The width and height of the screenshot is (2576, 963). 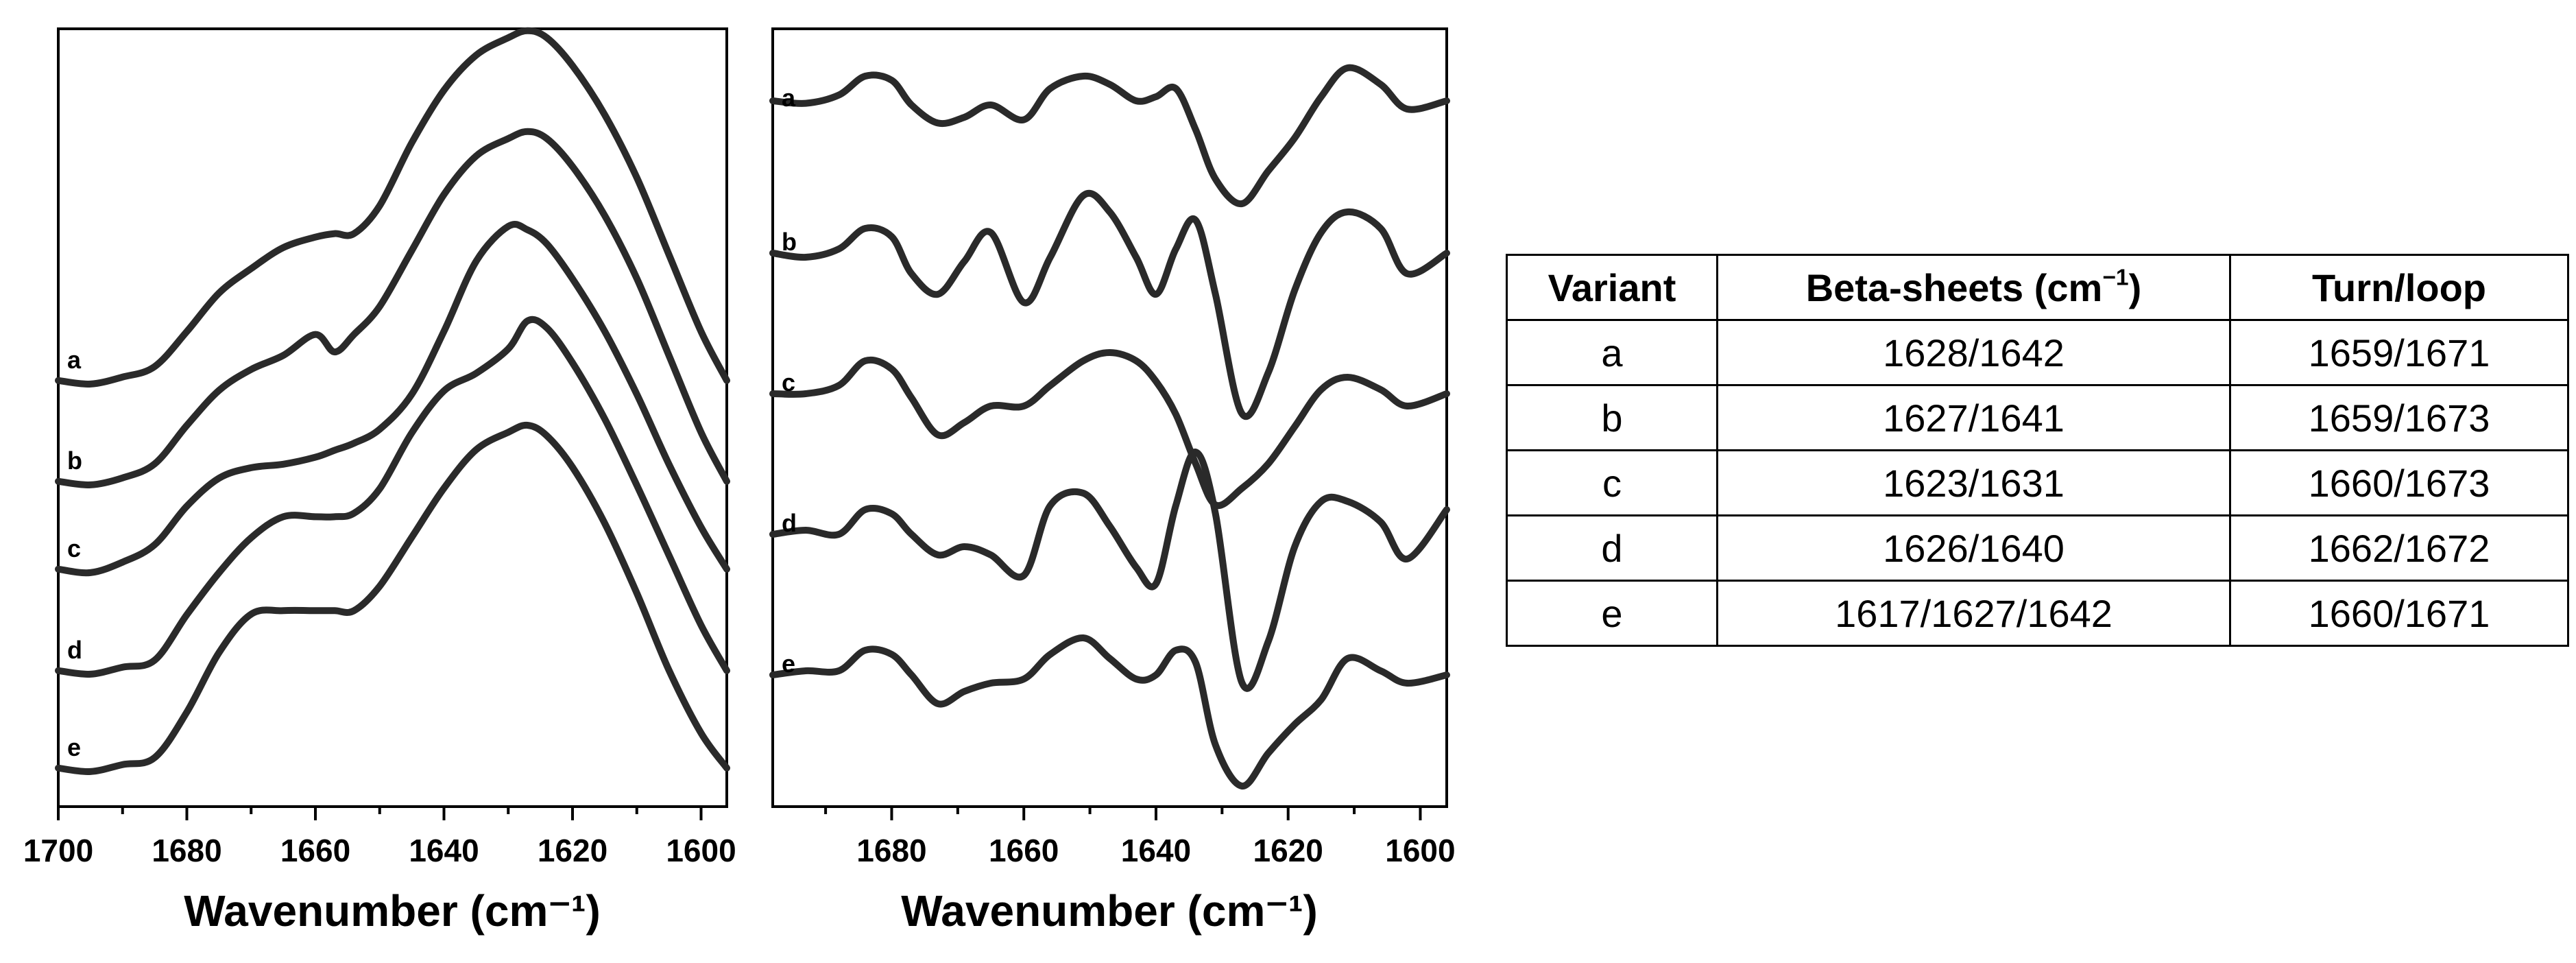 I want to click on curve-a-absorbance, so click(x=393, y=207).